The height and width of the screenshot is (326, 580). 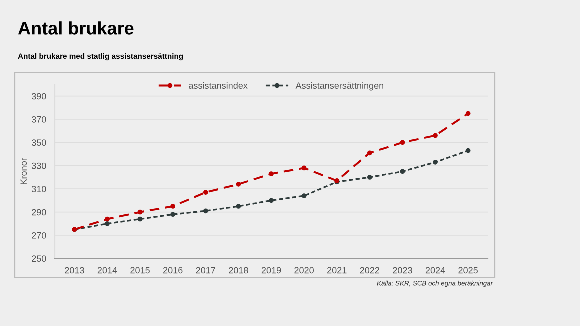 What do you see at coordinates (206, 270) in the screenshot?
I see `x-tick-label: 2017` at bounding box center [206, 270].